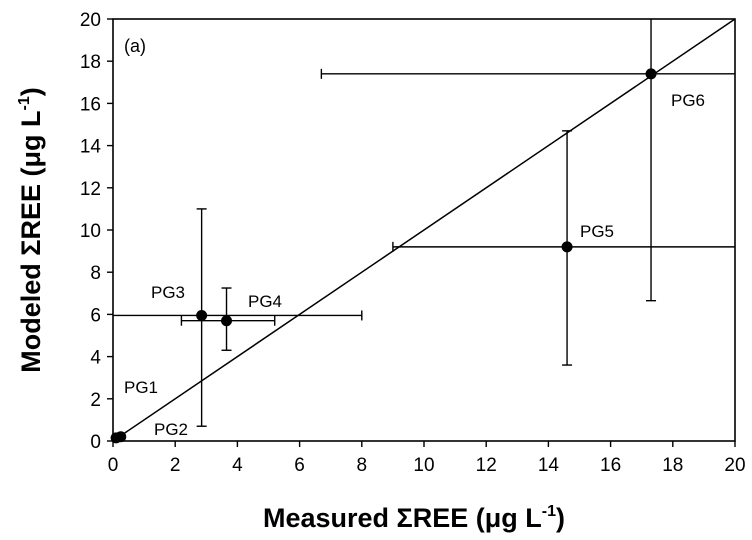 The height and width of the screenshot is (540, 752). Describe the element at coordinates (549, 465) in the screenshot. I see `x-tick-label: 14` at that location.